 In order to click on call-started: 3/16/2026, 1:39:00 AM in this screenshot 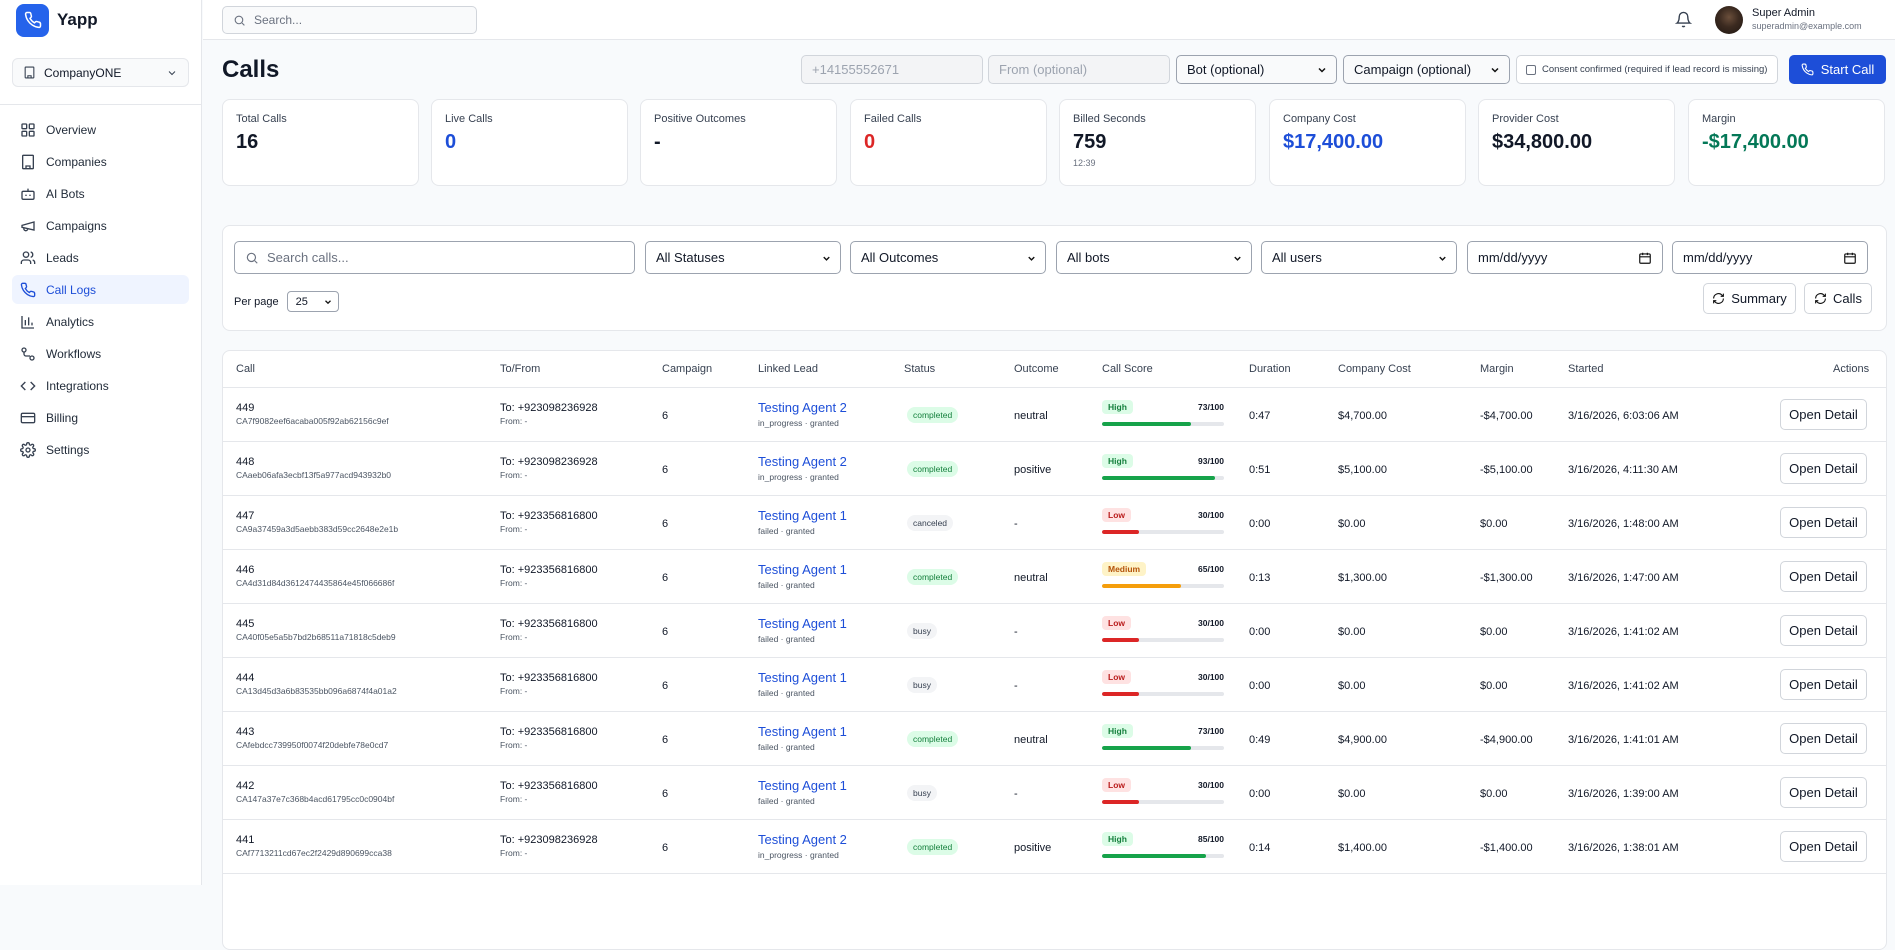, I will do `click(1623, 794)`.